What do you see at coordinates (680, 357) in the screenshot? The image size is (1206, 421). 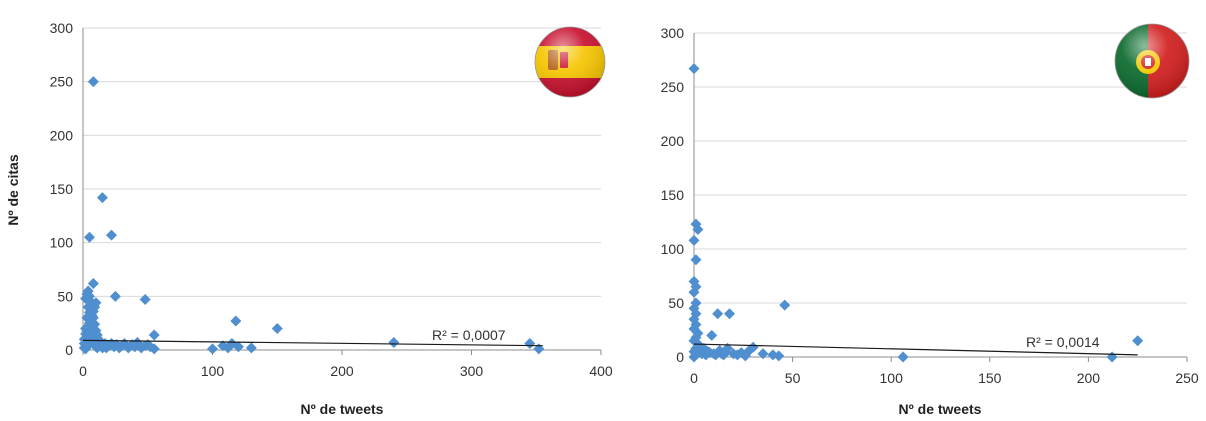 I see `portugal-y-tick-label: 0` at bounding box center [680, 357].